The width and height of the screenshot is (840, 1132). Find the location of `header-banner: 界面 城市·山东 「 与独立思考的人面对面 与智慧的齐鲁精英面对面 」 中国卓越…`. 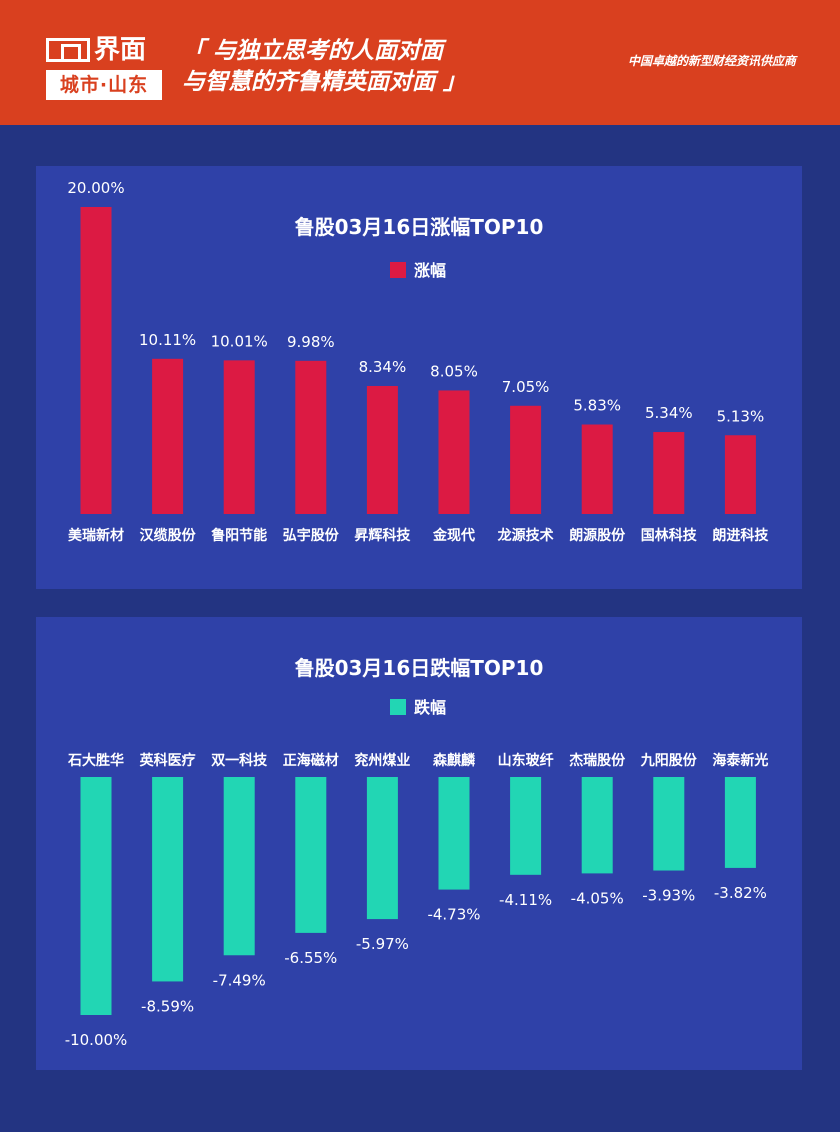

header-banner: 界面 城市·山东 「 与独立思考的人面对面 与智慧的齐鲁精英面对面 」 中国卓越… is located at coordinates (420, 62).